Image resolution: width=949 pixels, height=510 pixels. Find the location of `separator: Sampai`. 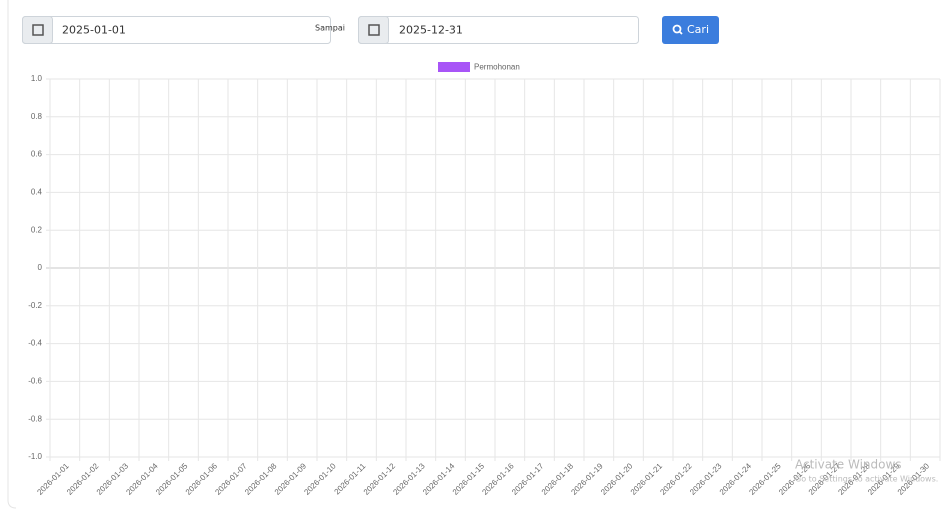

separator: Sampai is located at coordinates (330, 28).